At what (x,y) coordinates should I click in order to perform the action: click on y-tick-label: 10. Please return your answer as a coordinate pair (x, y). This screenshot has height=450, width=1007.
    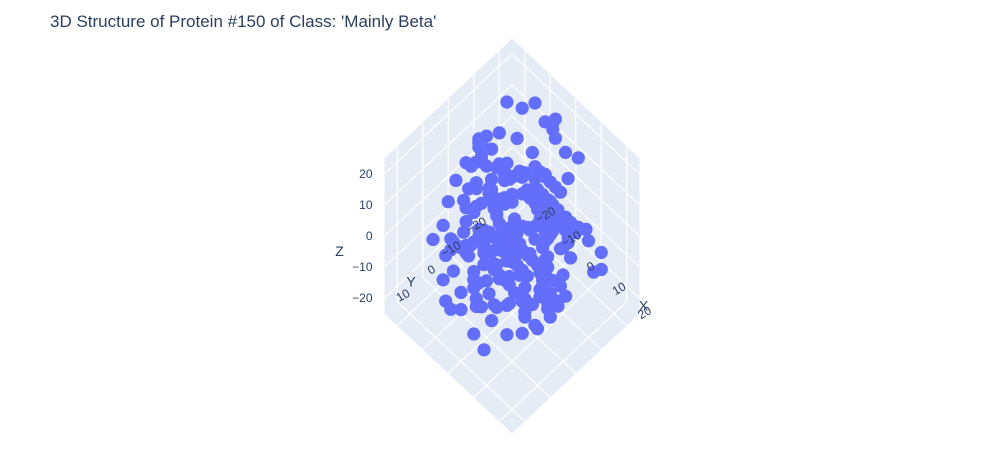
    Looking at the image, I should click on (403, 295).